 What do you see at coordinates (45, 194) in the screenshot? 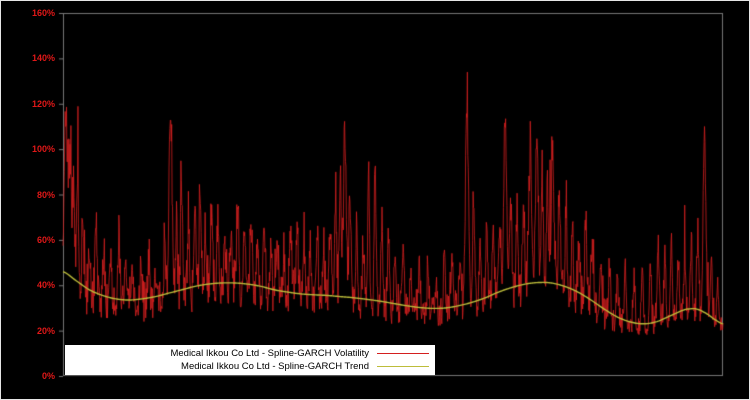
I see `y-tick-label: 80%` at bounding box center [45, 194].